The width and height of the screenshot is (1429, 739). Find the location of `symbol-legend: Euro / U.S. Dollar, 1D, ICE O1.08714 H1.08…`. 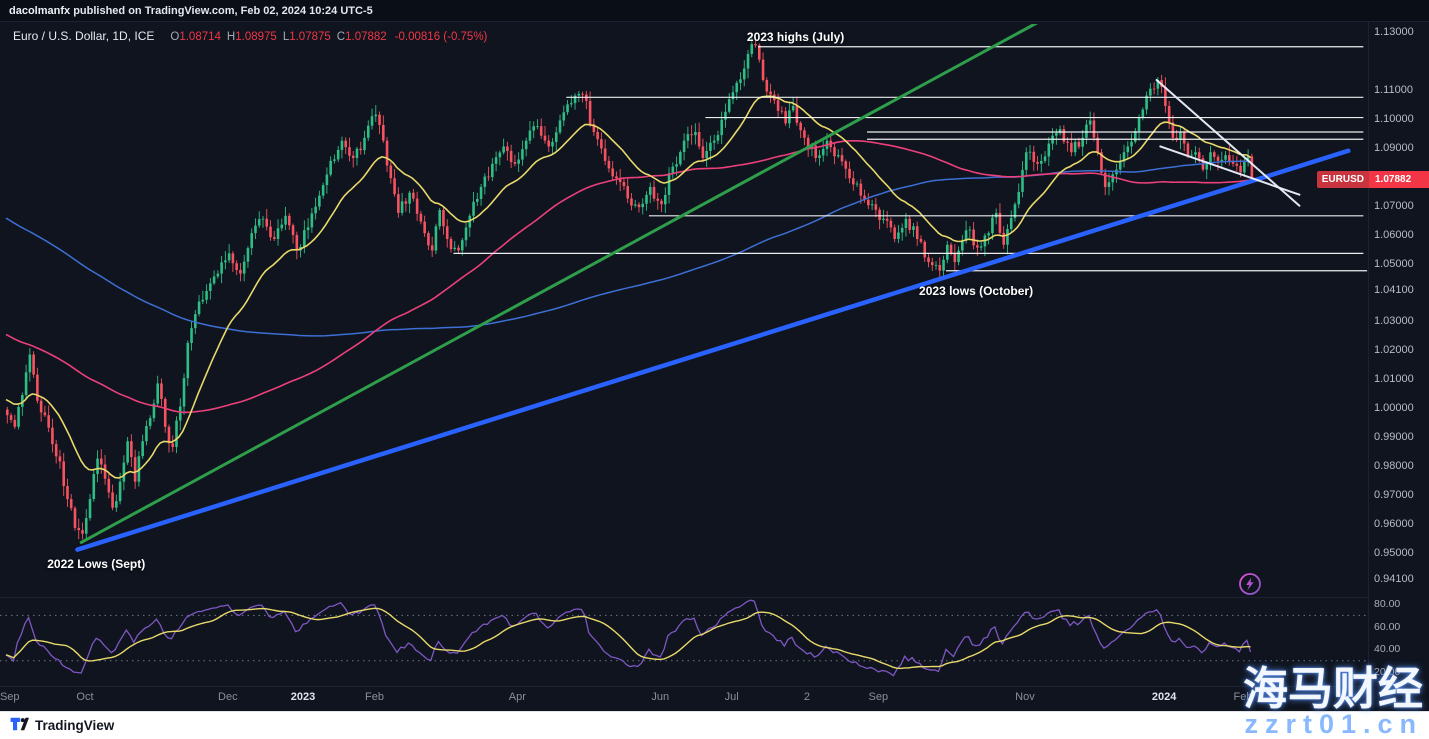

symbol-legend: Euro / U.S. Dollar, 1D, ICE O1.08714 H1.08… is located at coordinates (250, 36).